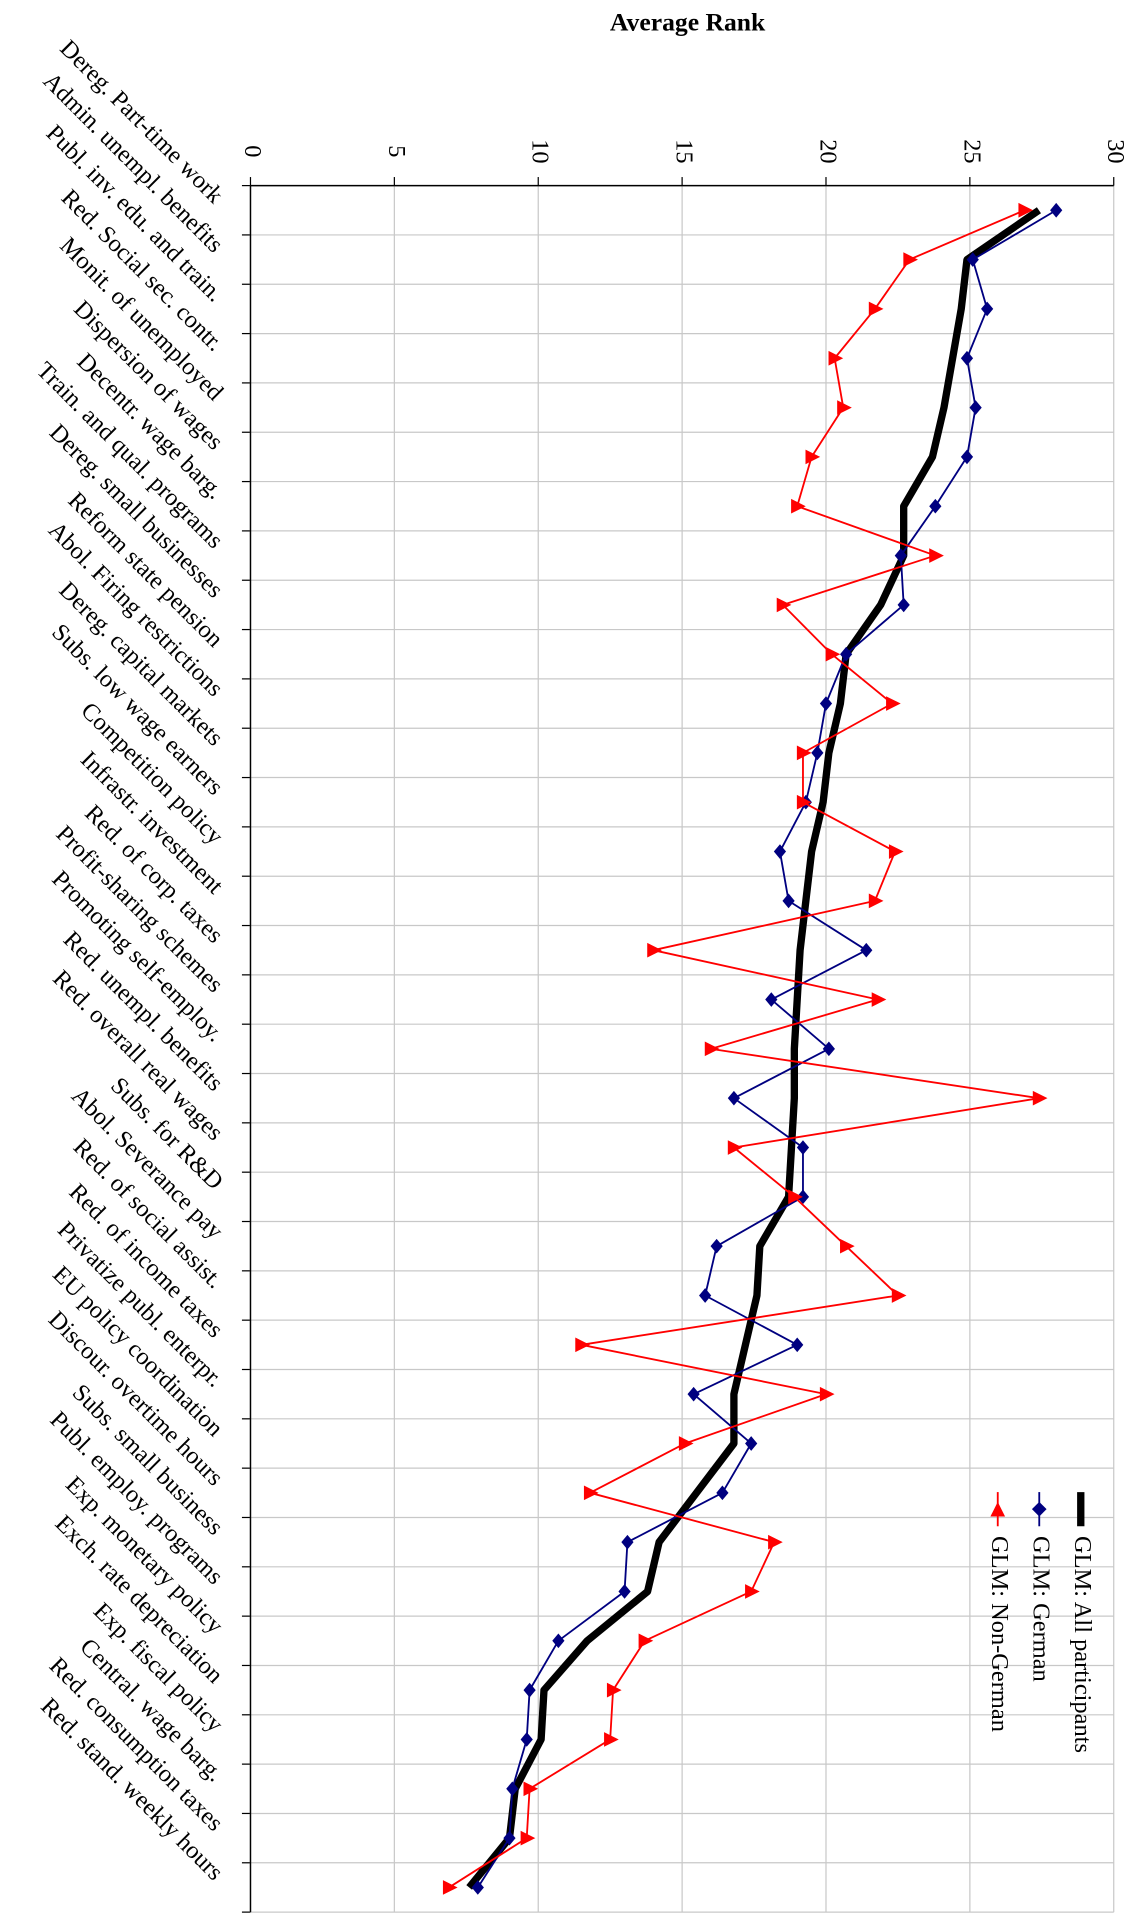 The image size is (1142, 1917). What do you see at coordinates (1115, 151) in the screenshot?
I see `y-tick-label: 30` at bounding box center [1115, 151].